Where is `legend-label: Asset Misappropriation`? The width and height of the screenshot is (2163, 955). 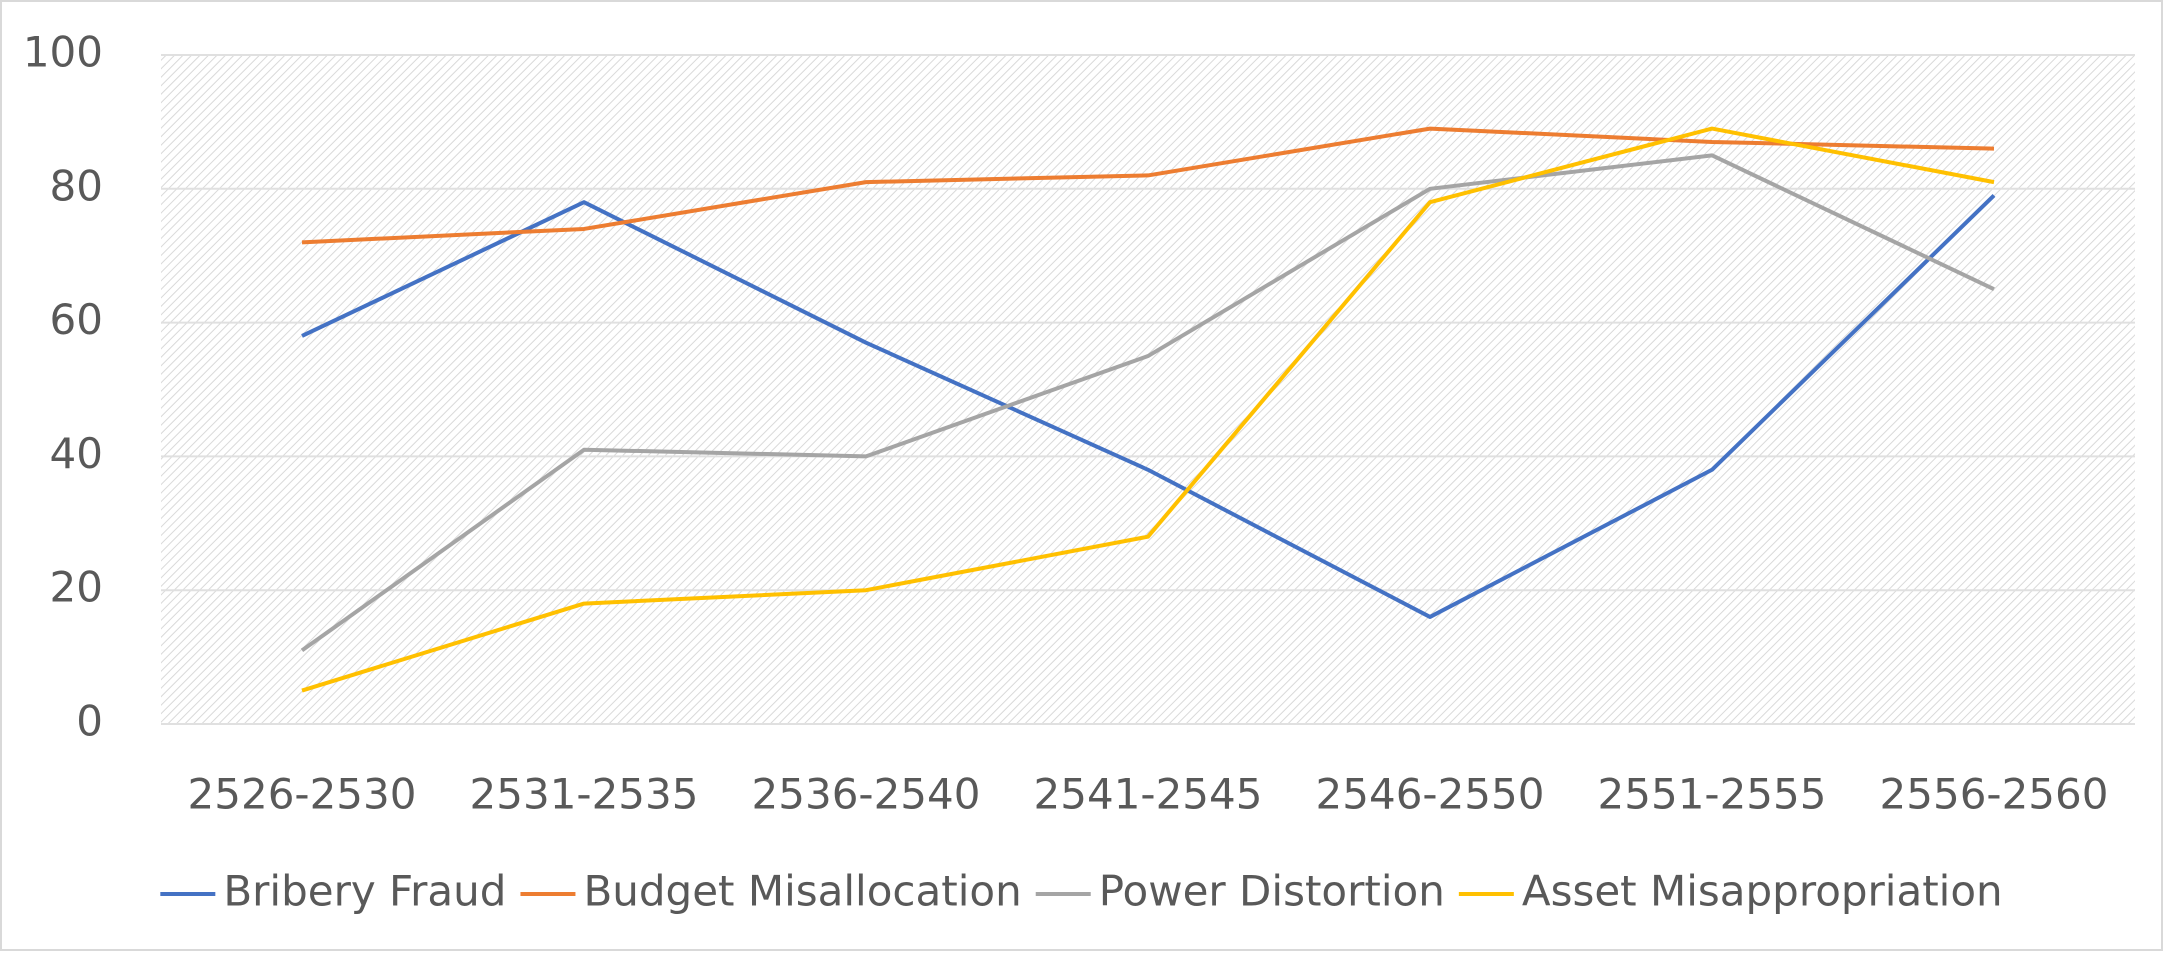 legend-label: Asset Misappropriation is located at coordinates (1762, 891).